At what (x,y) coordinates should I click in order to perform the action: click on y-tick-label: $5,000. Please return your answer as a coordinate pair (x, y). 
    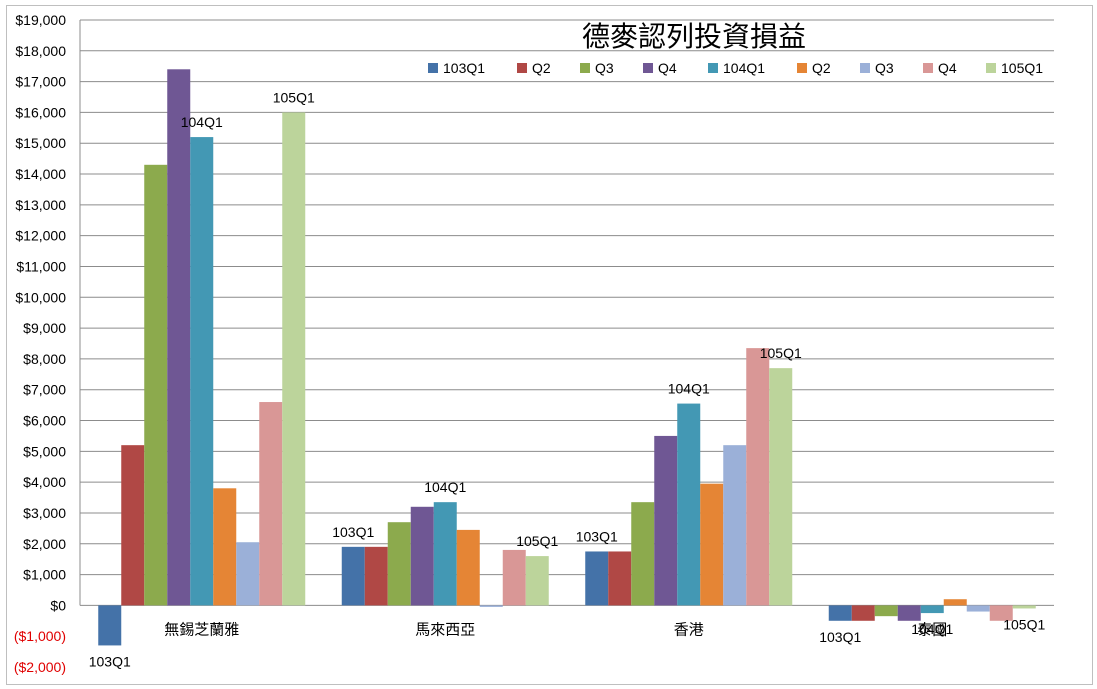
    Looking at the image, I should click on (44, 451).